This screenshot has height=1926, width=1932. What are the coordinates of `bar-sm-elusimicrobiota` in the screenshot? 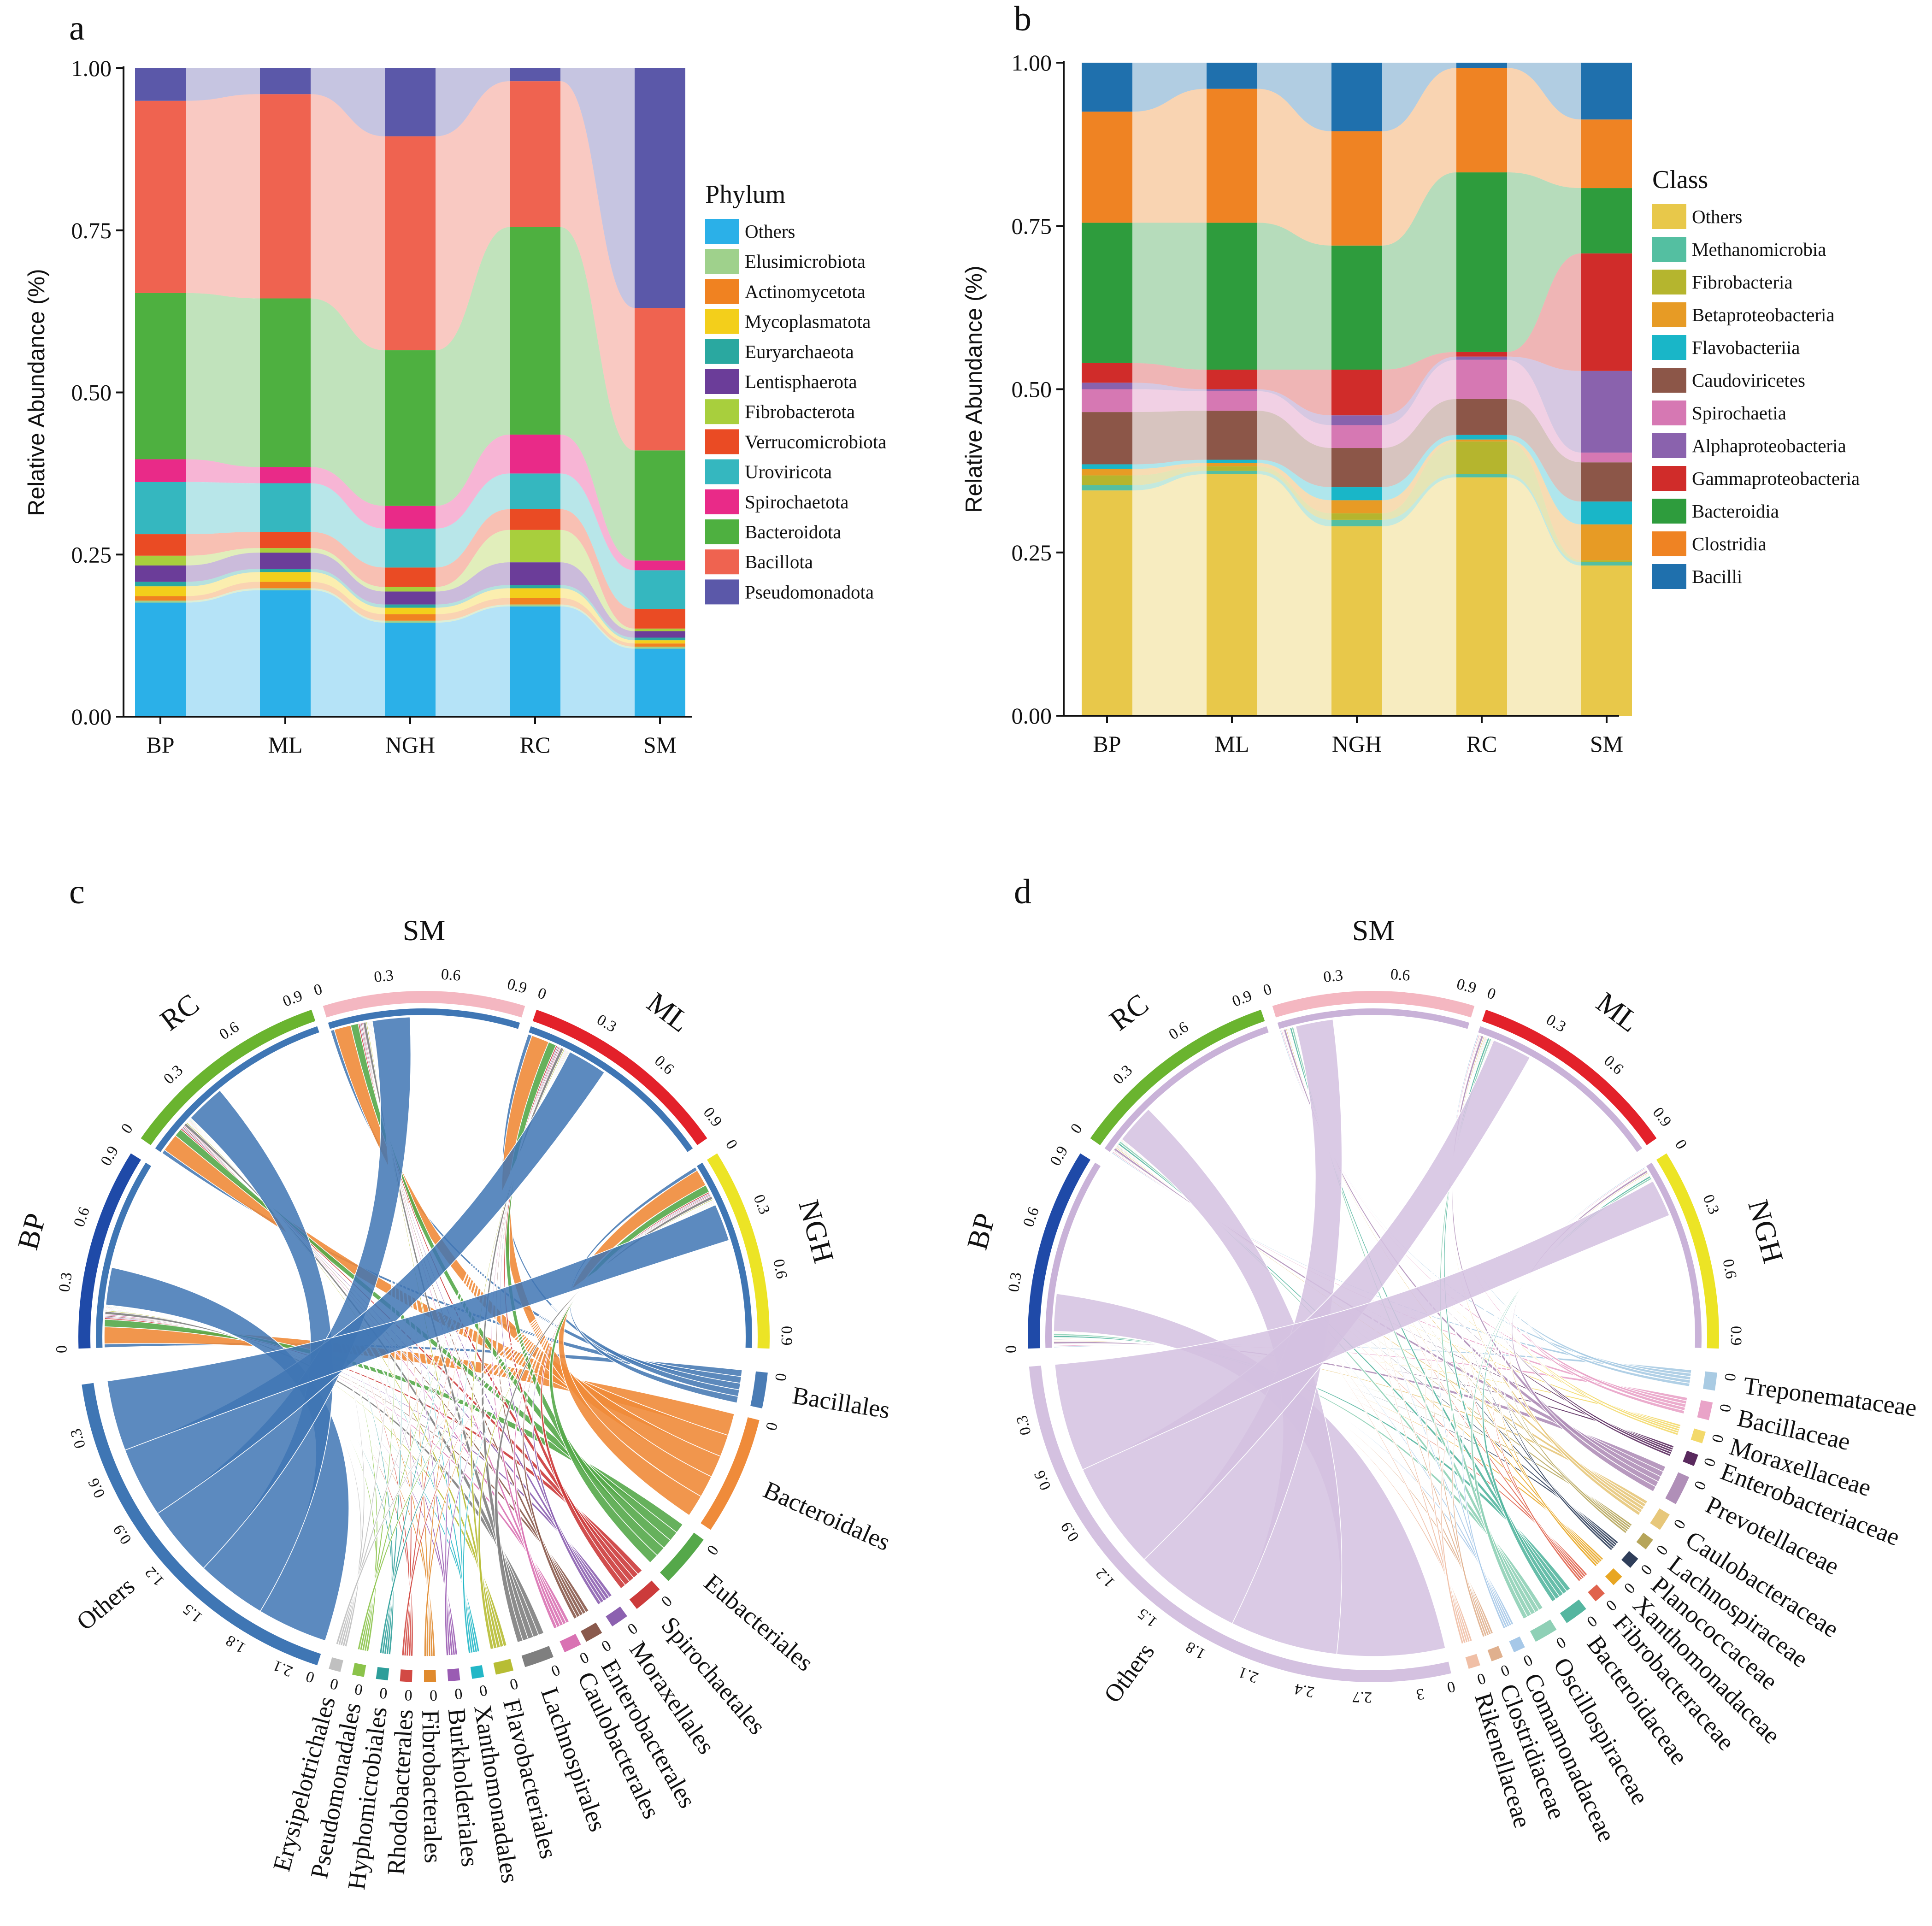 It's located at (660, 648).